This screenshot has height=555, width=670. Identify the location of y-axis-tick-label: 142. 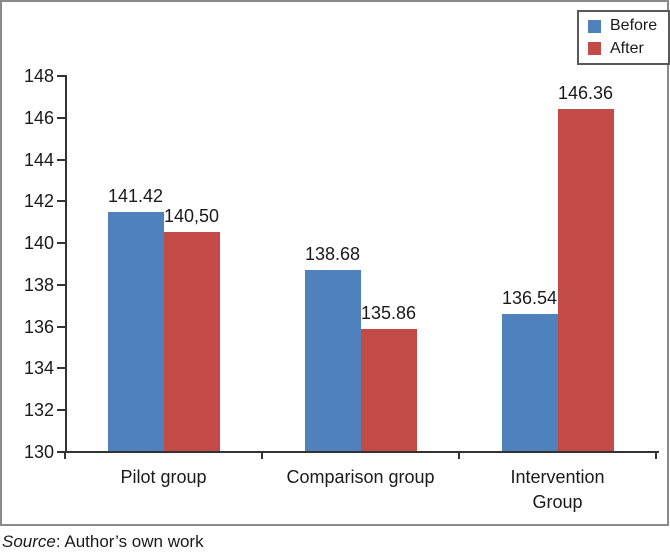
(38, 201).